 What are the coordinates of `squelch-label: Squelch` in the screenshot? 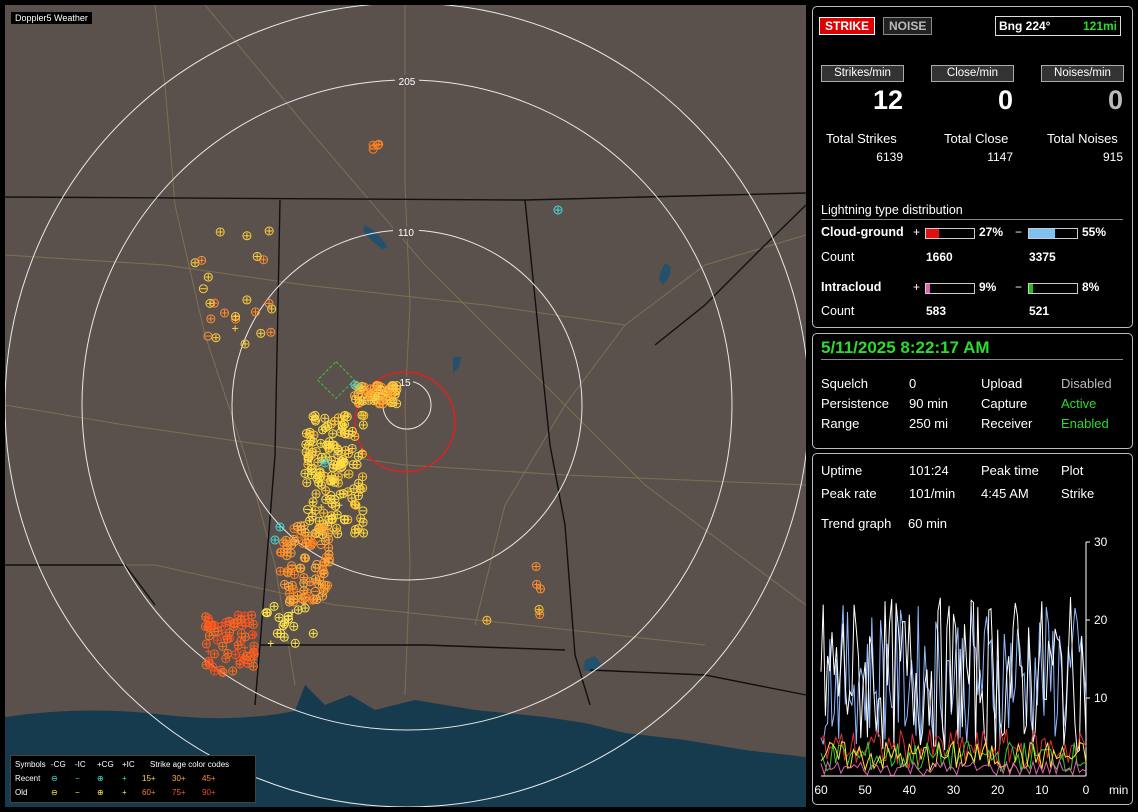 It's located at (844, 383).